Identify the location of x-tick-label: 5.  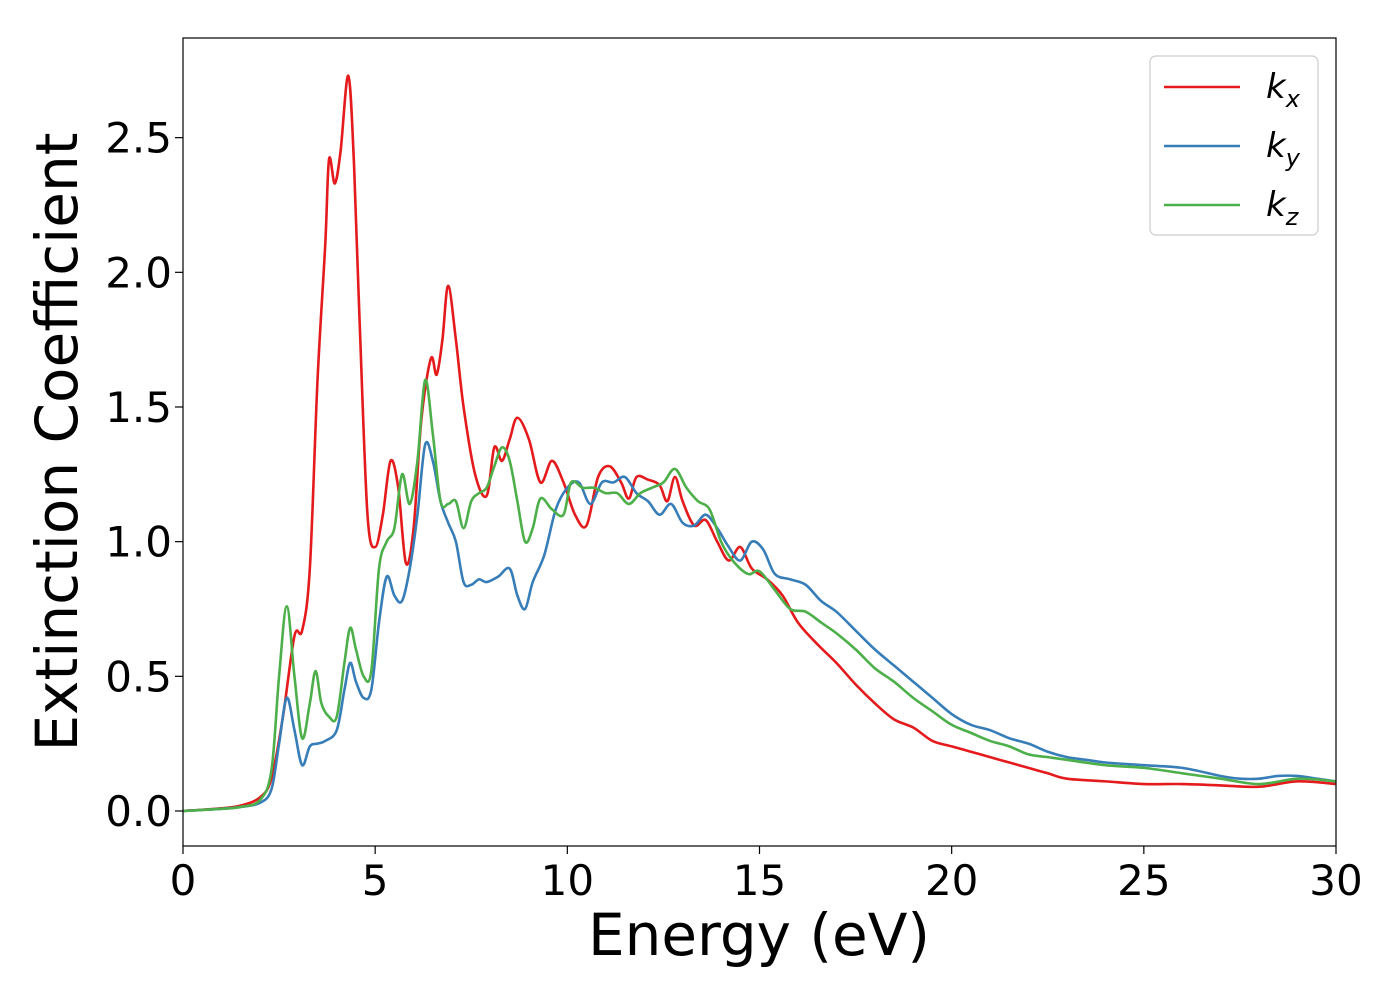
(375, 880).